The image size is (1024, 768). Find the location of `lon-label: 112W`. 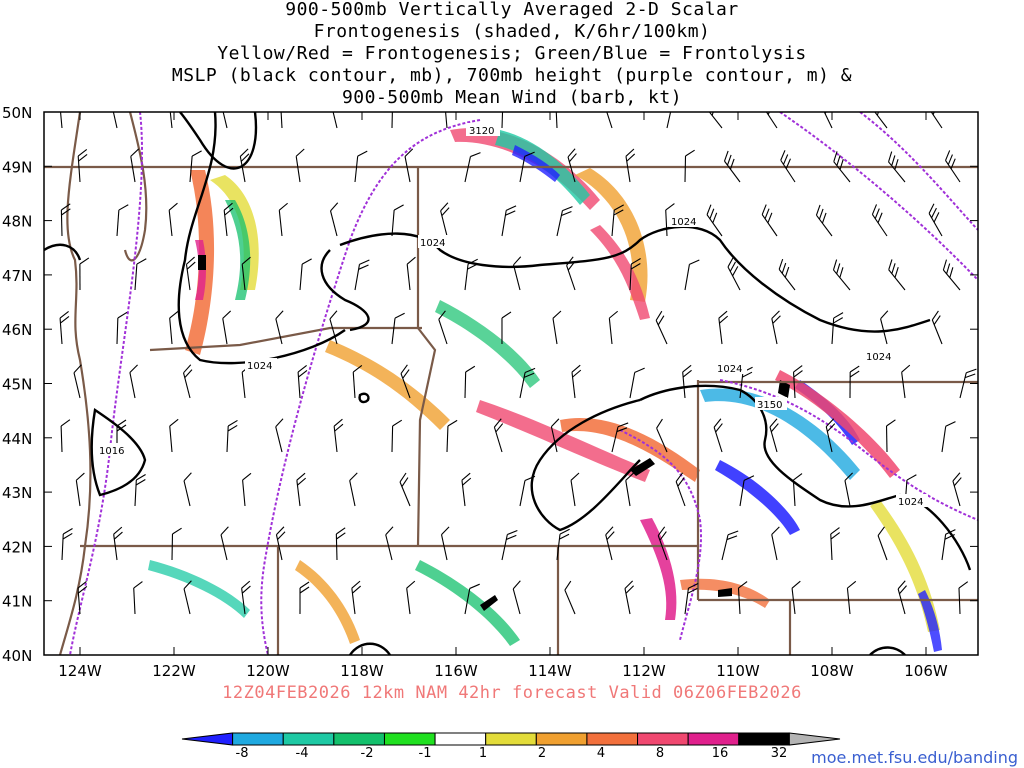

lon-label: 112W is located at coordinates (644, 671).